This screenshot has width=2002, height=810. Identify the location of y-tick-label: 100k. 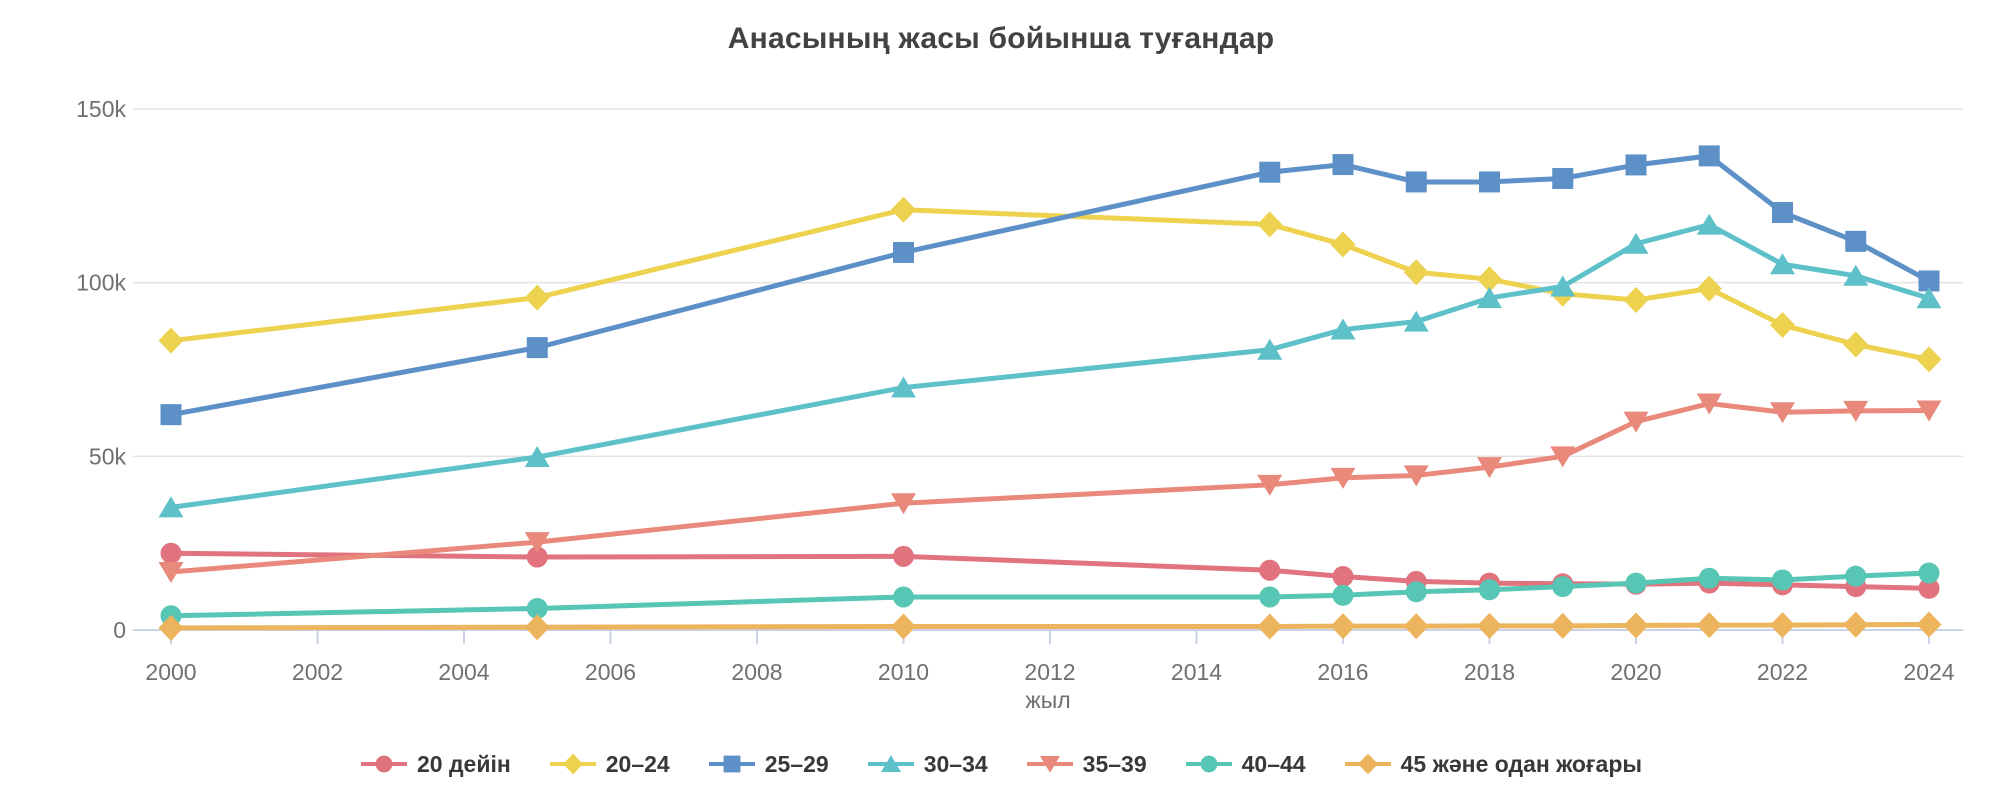
(101, 283).